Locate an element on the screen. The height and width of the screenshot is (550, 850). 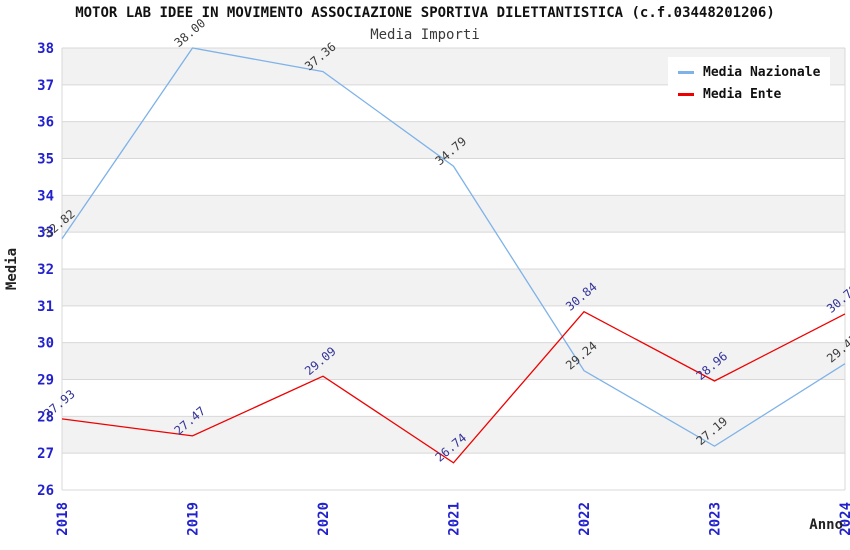
legend-item-media-nazionale: Media Nazionale is located at coordinates (749, 72).